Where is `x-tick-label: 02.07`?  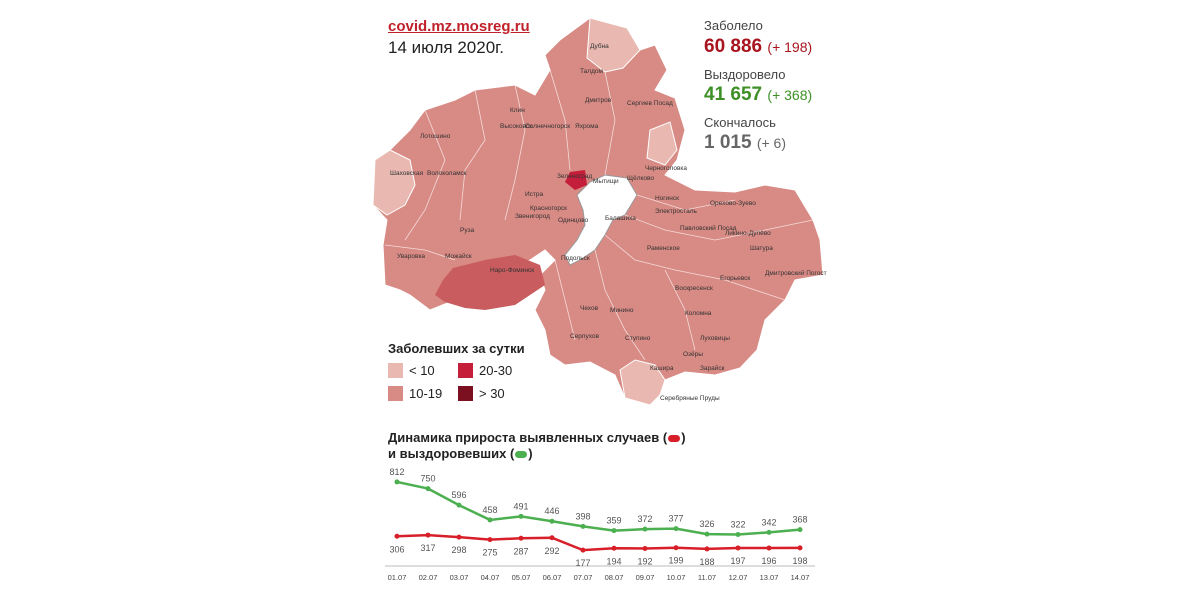 x-tick-label: 02.07 is located at coordinates (428, 577).